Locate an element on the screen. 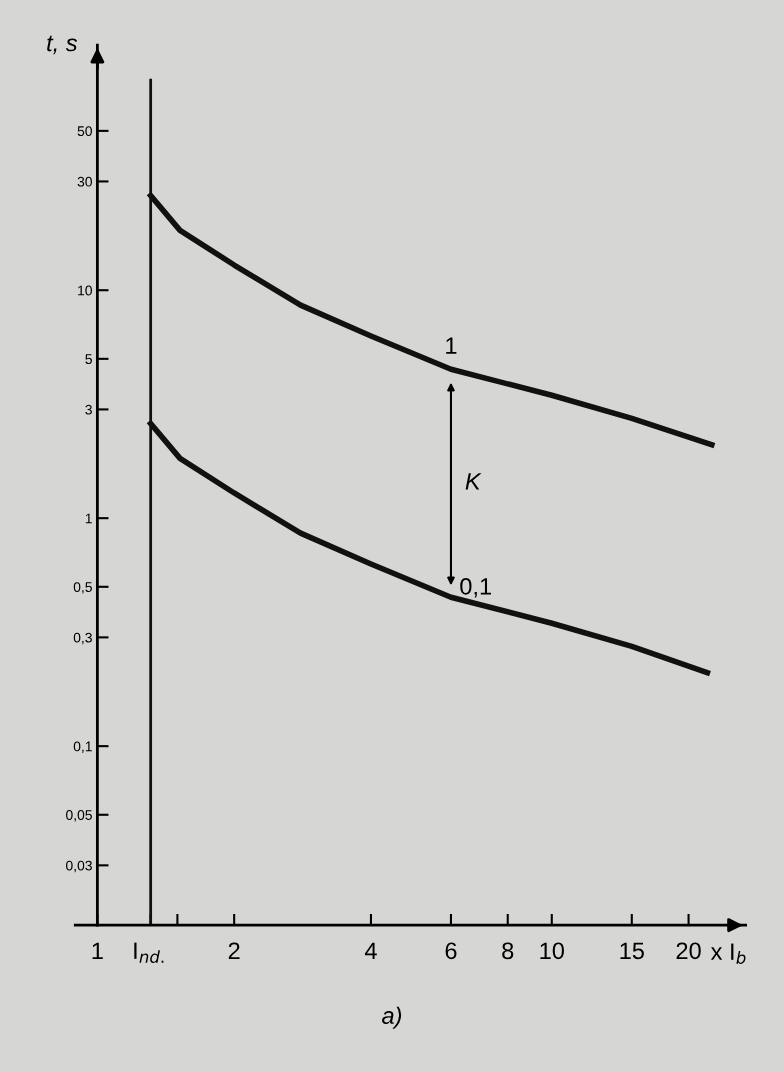 This screenshot has width=784, height=1072. y-tick-label: 0,05 is located at coordinates (79, 816).